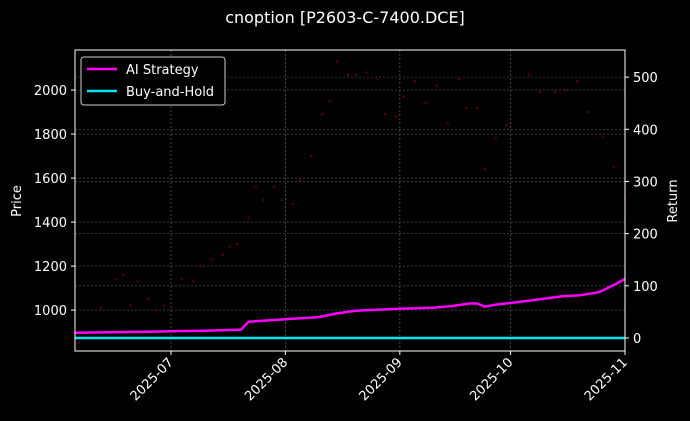 This screenshot has height=421, width=690. What do you see at coordinates (152, 379) in the screenshot?
I see `x-tick-label: 2025-07` at bounding box center [152, 379].